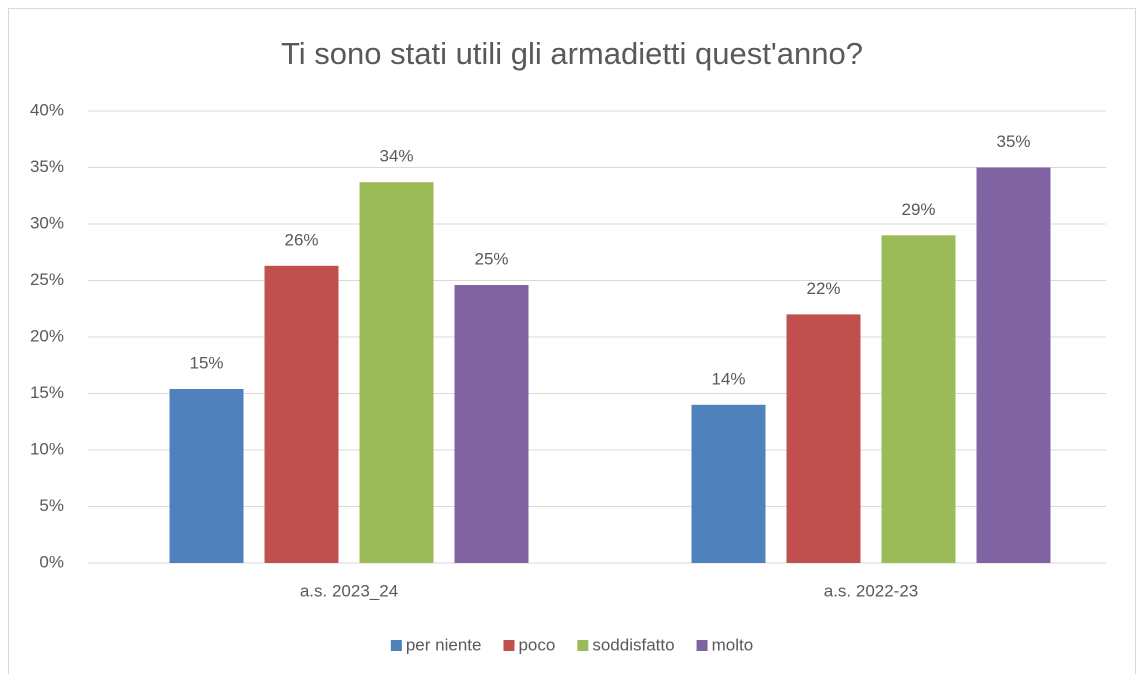 Image resolution: width=1145 pixels, height=674 pixels. What do you see at coordinates (51, 561) in the screenshot?
I see `y-tick-label: 0%` at bounding box center [51, 561].